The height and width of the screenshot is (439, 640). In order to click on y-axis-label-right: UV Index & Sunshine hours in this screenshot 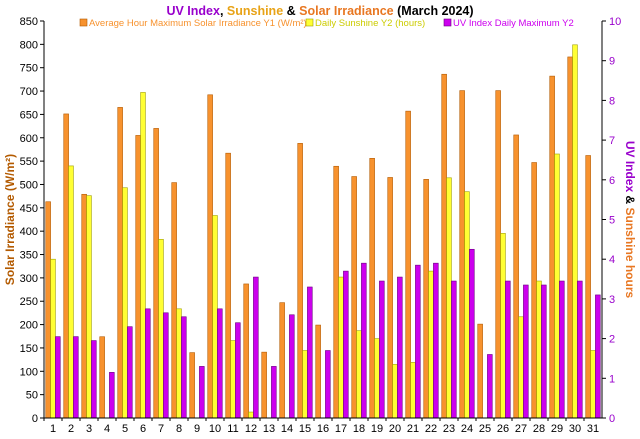, I will do `click(630, 220)`.